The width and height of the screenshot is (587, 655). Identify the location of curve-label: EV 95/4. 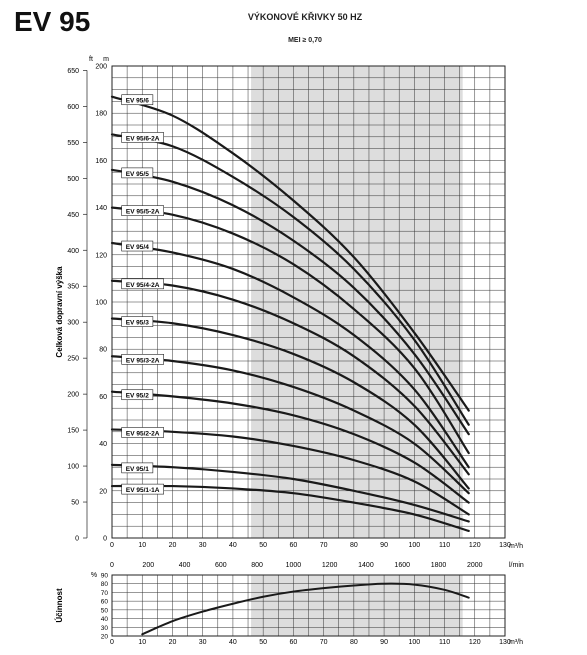
(138, 247).